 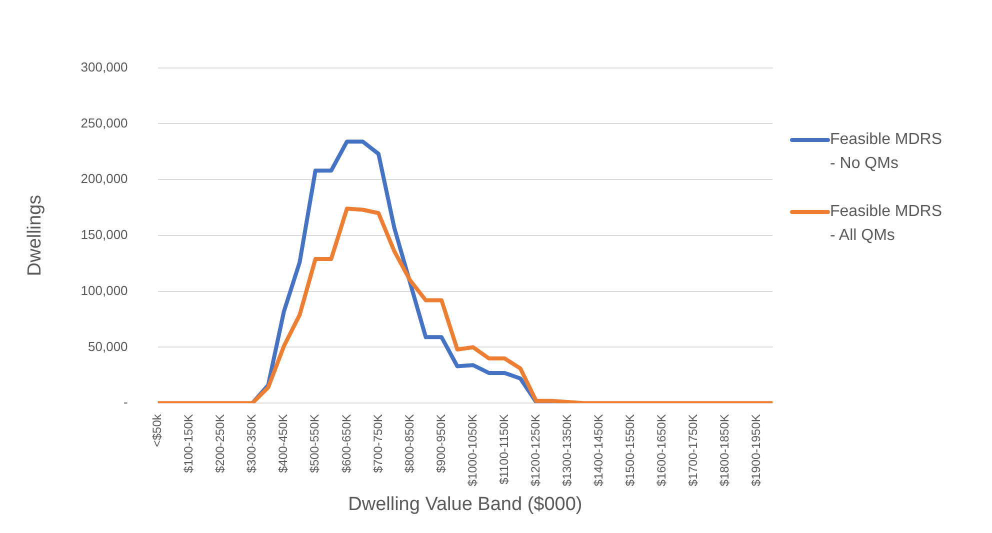 What do you see at coordinates (567, 450) in the screenshot?
I see `x-tick-label: $1300-1350K` at bounding box center [567, 450].